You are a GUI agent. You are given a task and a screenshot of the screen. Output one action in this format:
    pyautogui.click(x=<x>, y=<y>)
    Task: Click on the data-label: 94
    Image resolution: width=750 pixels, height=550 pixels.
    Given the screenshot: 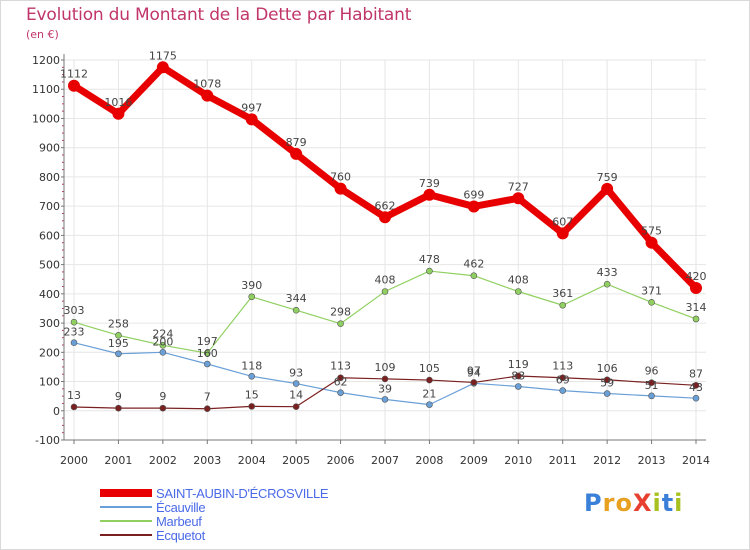 What is the action you would take?
    pyautogui.click(x=474, y=372)
    